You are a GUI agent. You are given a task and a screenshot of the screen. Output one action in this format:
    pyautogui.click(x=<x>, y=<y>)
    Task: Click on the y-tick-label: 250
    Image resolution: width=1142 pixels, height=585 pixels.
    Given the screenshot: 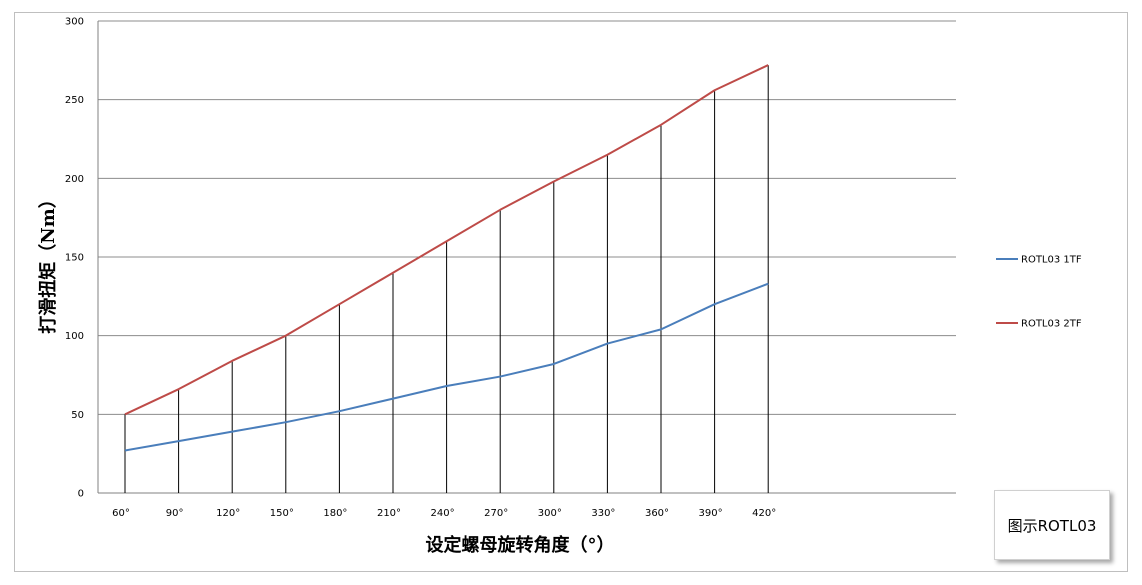 What is the action you would take?
    pyautogui.click(x=74, y=100)
    